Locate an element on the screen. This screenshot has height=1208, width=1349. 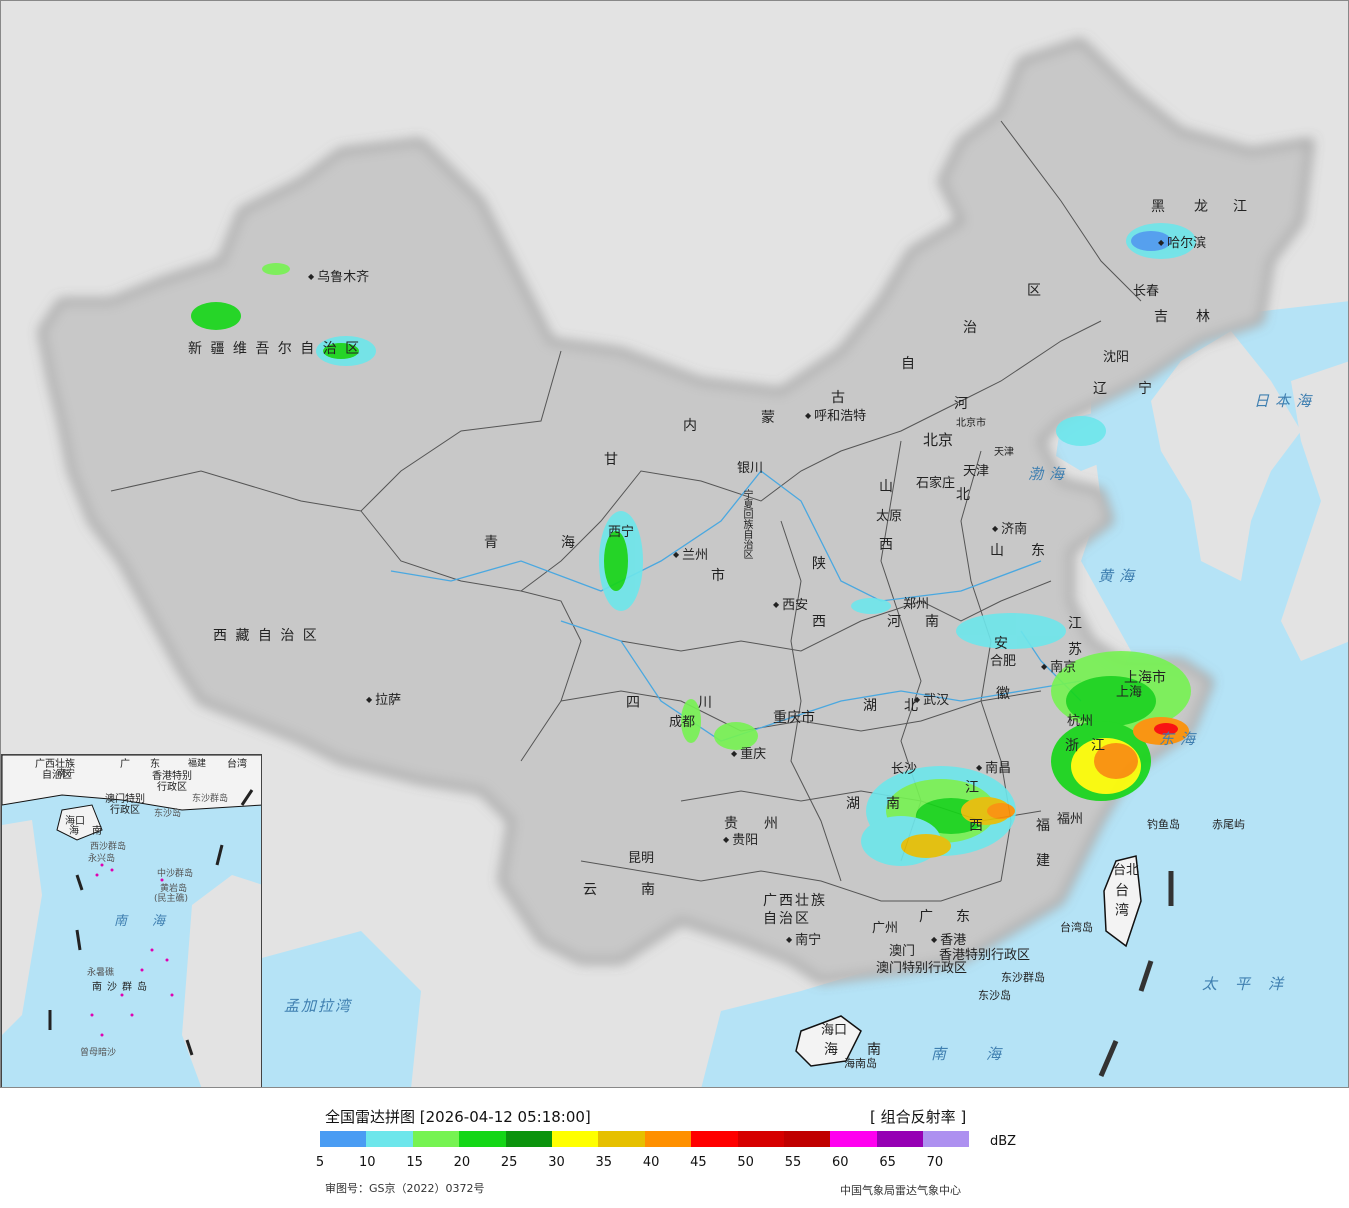
inset-label: 东 is located at coordinates (155, 764).